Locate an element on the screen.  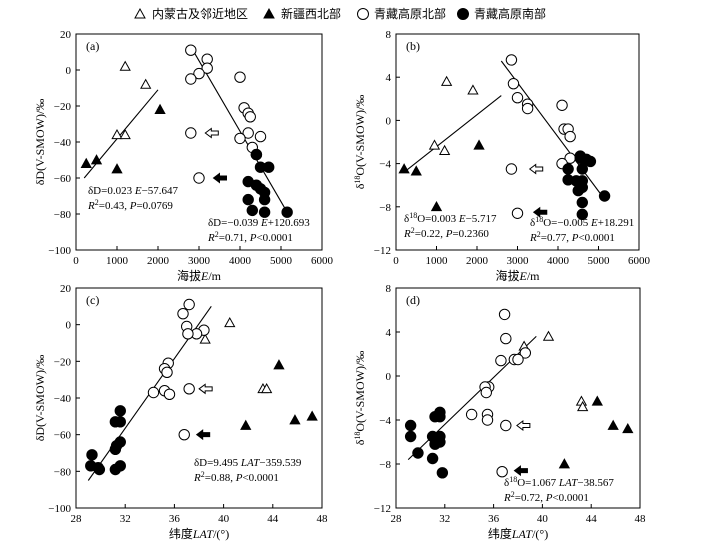
regression-equation: R2=0.77, P<0.0001 is located at coordinates (572, 237).